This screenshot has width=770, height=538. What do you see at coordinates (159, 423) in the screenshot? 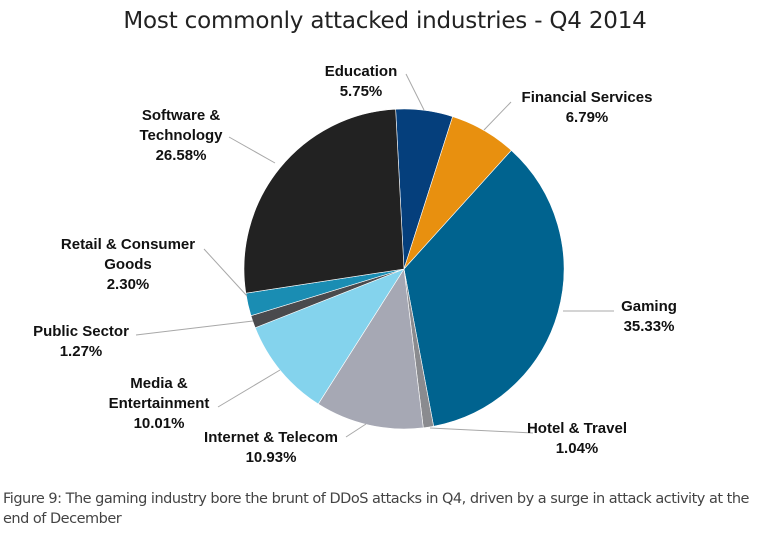
I see `slice-value-label: 10.01%` at bounding box center [159, 423].